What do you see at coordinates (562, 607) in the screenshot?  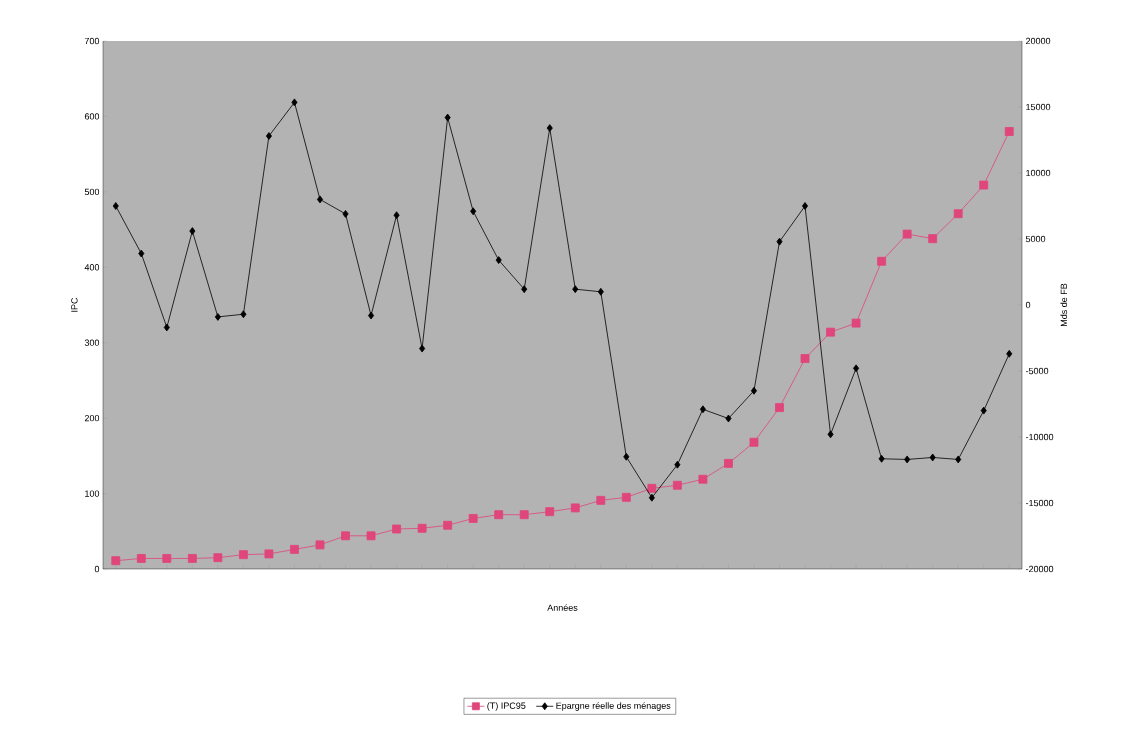 I see `x-axis-title: Années` at bounding box center [562, 607].